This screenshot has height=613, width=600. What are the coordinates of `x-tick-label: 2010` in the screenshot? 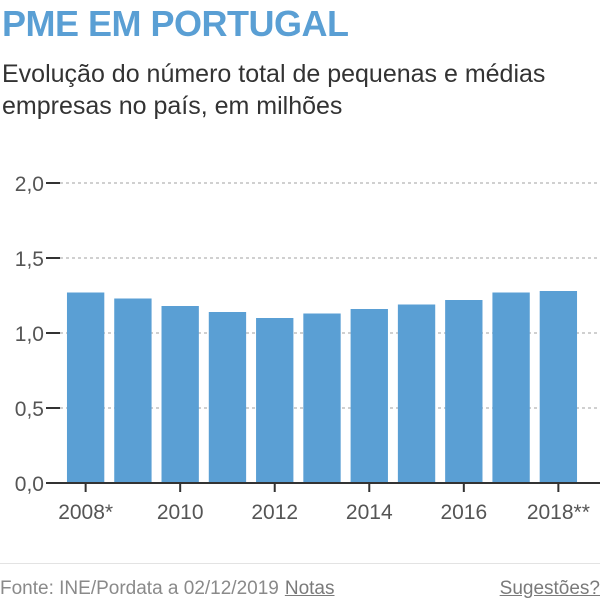 It's located at (180, 512).